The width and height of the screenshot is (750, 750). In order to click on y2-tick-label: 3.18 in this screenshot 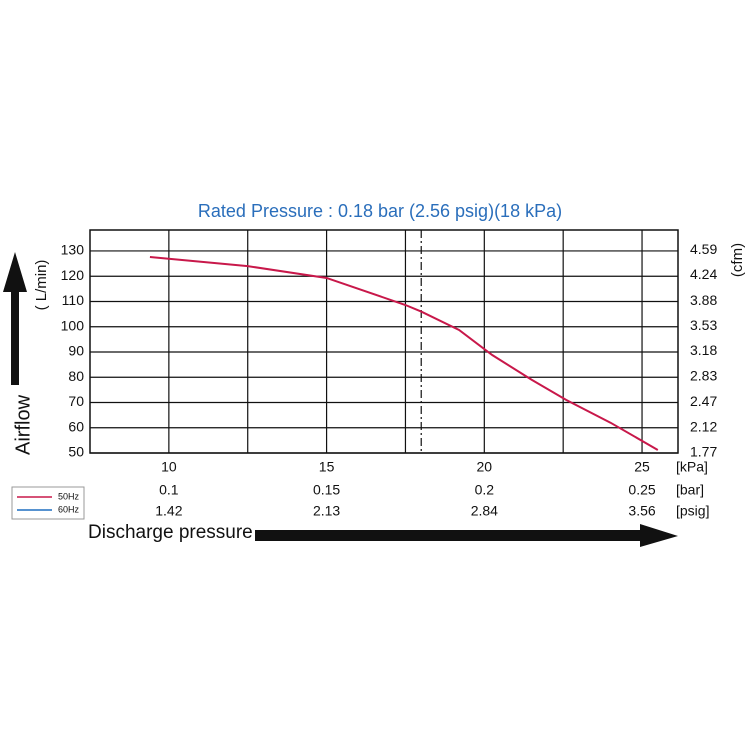, I will do `click(703, 350)`.